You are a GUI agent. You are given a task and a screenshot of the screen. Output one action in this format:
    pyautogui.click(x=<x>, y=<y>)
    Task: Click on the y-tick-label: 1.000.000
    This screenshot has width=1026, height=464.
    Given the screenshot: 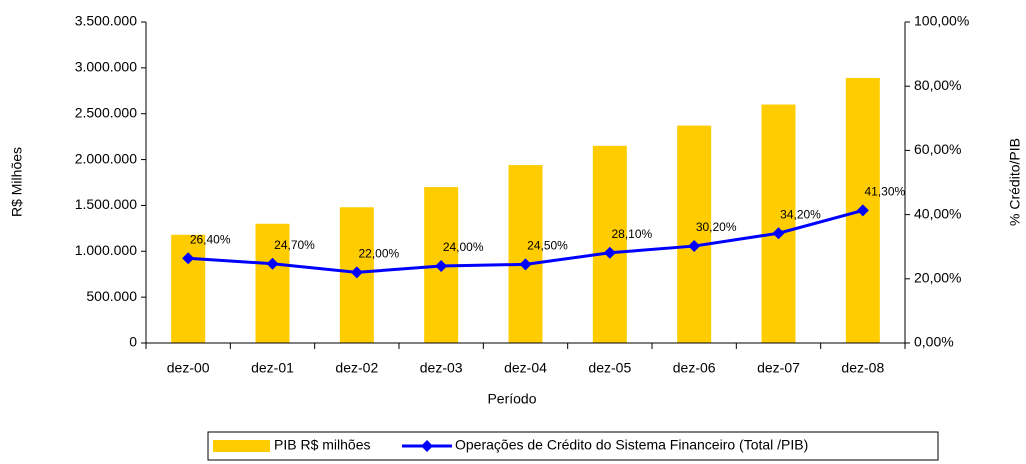 What is the action you would take?
    pyautogui.click(x=106, y=250)
    